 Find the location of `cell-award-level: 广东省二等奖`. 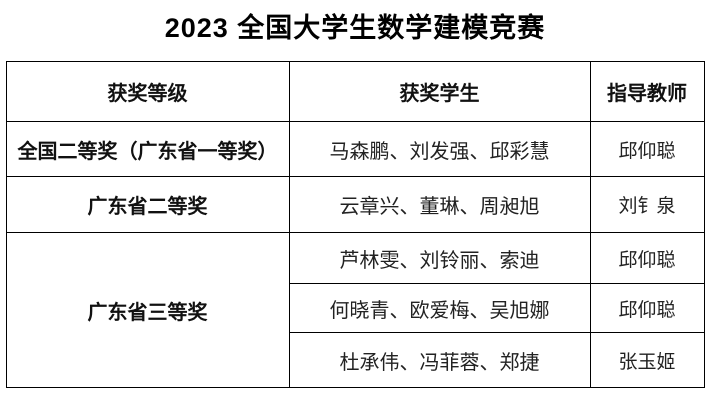

cell-award-level: 广东省二等奖 is located at coordinates (147, 204).